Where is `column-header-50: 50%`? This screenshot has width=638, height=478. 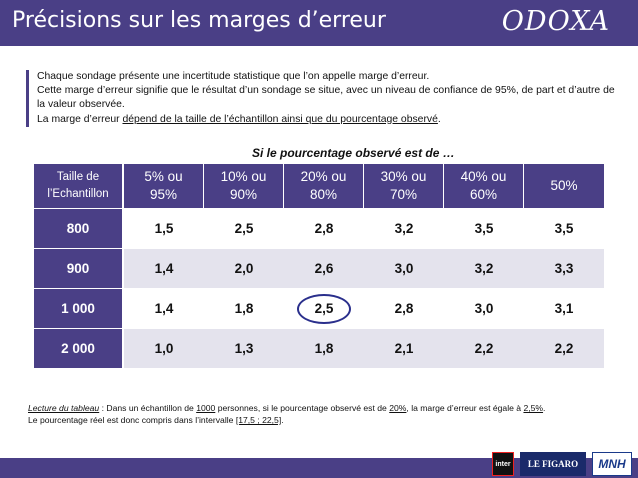
column-header-50: 50% is located at coordinates (564, 186).